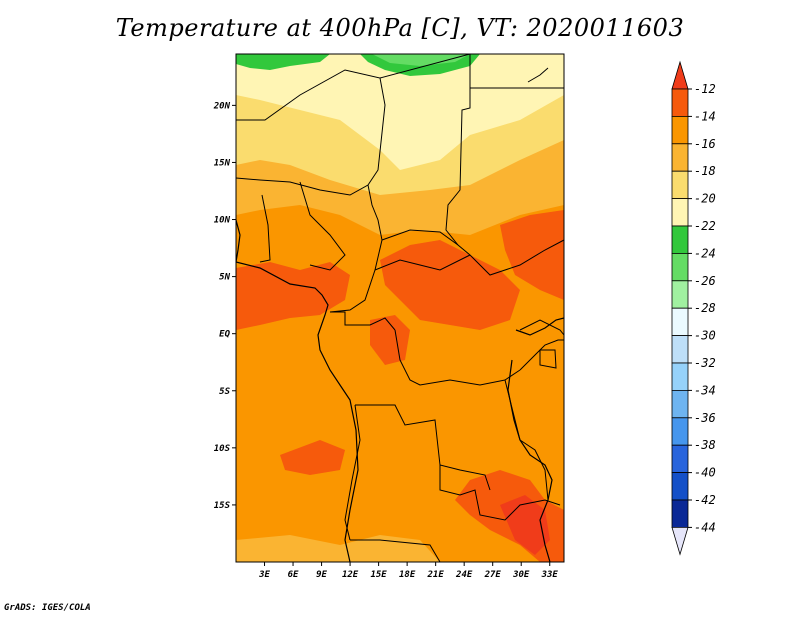 Image resolution: width=800 pixels, height=618 pixels. I want to click on longitude-axis: 3E 6E 9E 12E 15E 18E 21E 24E 27E 30E 33E, so click(408, 571).